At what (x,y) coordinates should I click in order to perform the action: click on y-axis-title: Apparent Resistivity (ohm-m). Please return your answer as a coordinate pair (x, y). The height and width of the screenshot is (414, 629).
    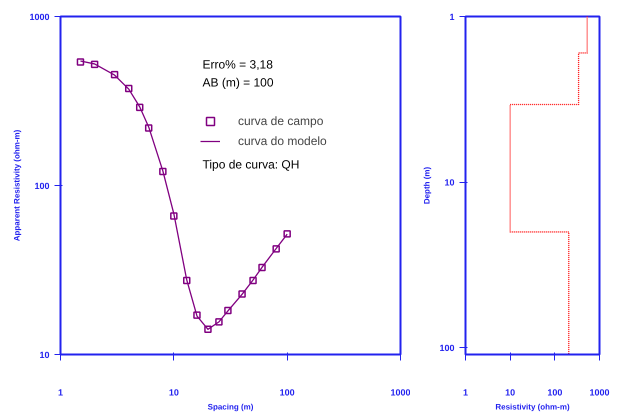
    Looking at the image, I should click on (17, 185).